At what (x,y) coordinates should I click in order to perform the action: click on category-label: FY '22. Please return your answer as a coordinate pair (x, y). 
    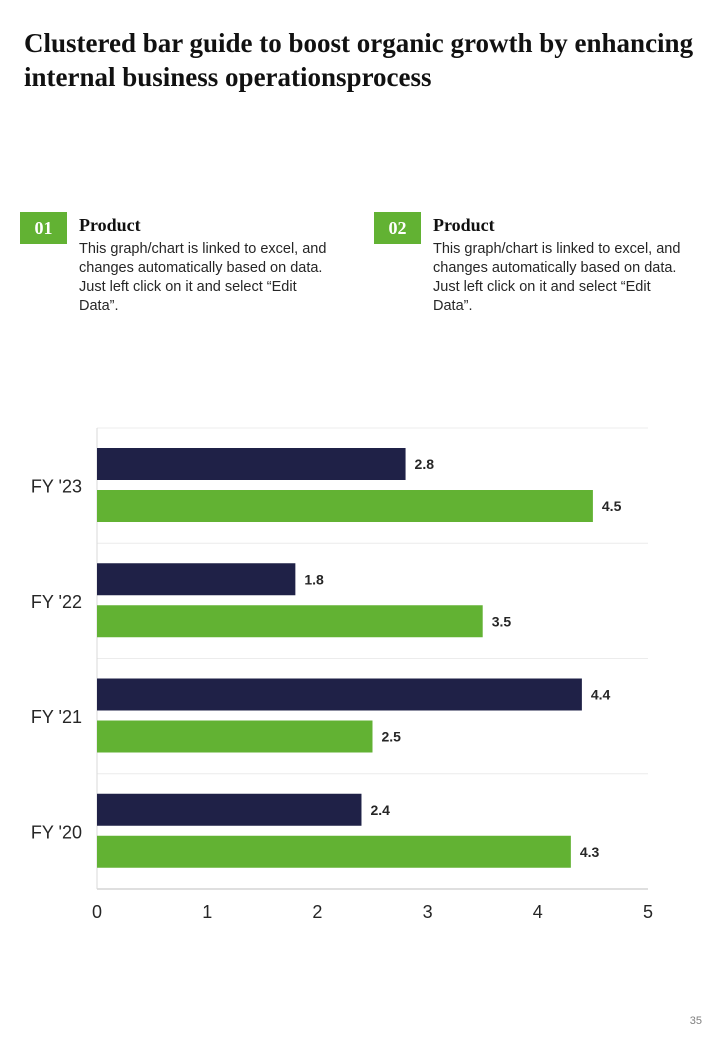
    Looking at the image, I should click on (56, 602).